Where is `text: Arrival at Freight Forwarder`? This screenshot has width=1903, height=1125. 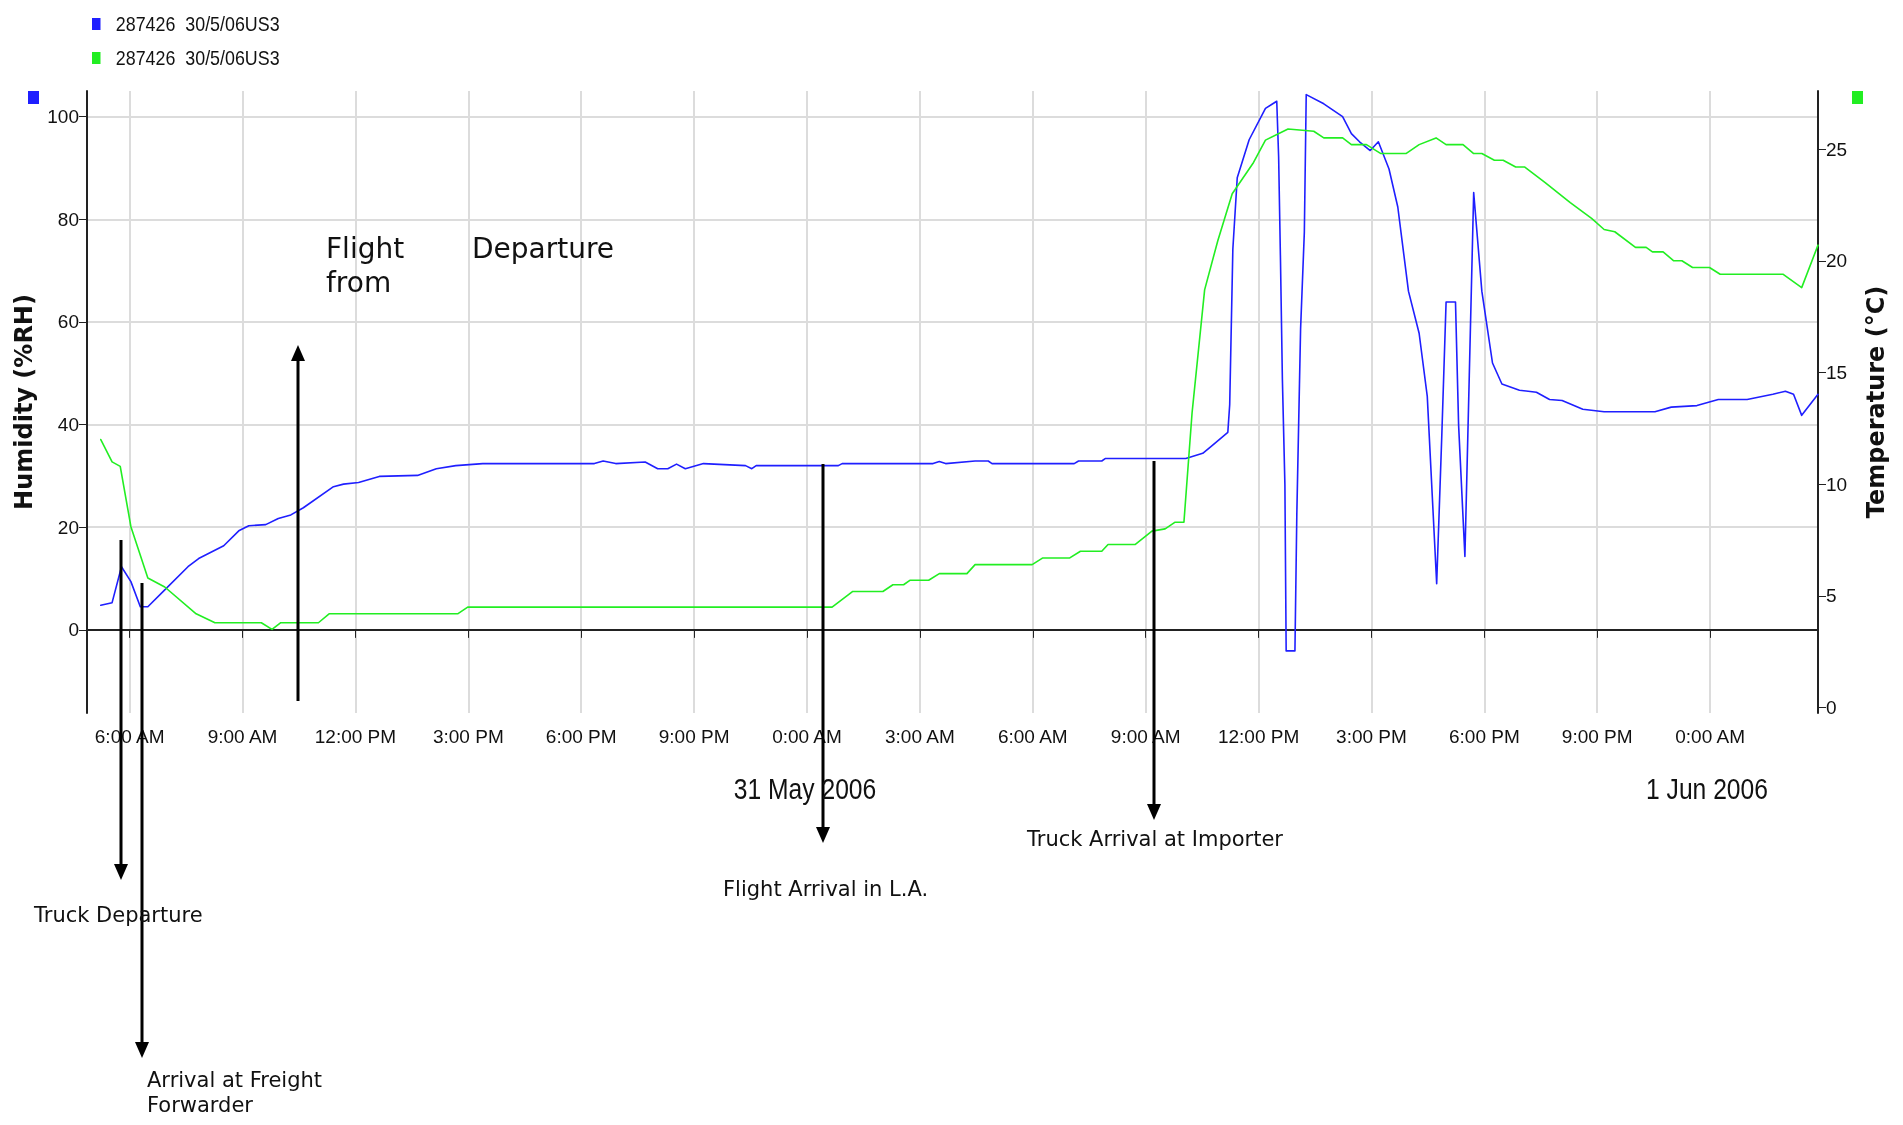
text: Arrival at Freight Forwarder is located at coordinates (235, 1093).